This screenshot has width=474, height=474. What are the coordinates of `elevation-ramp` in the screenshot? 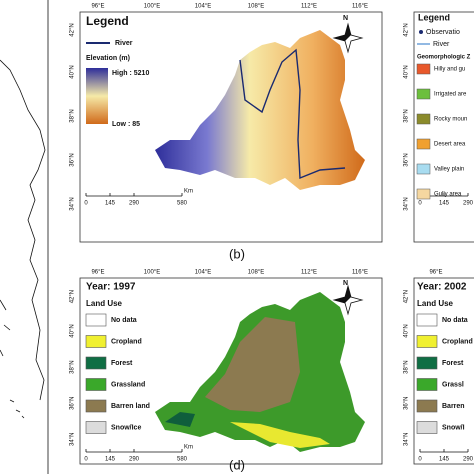 It's located at (97, 96).